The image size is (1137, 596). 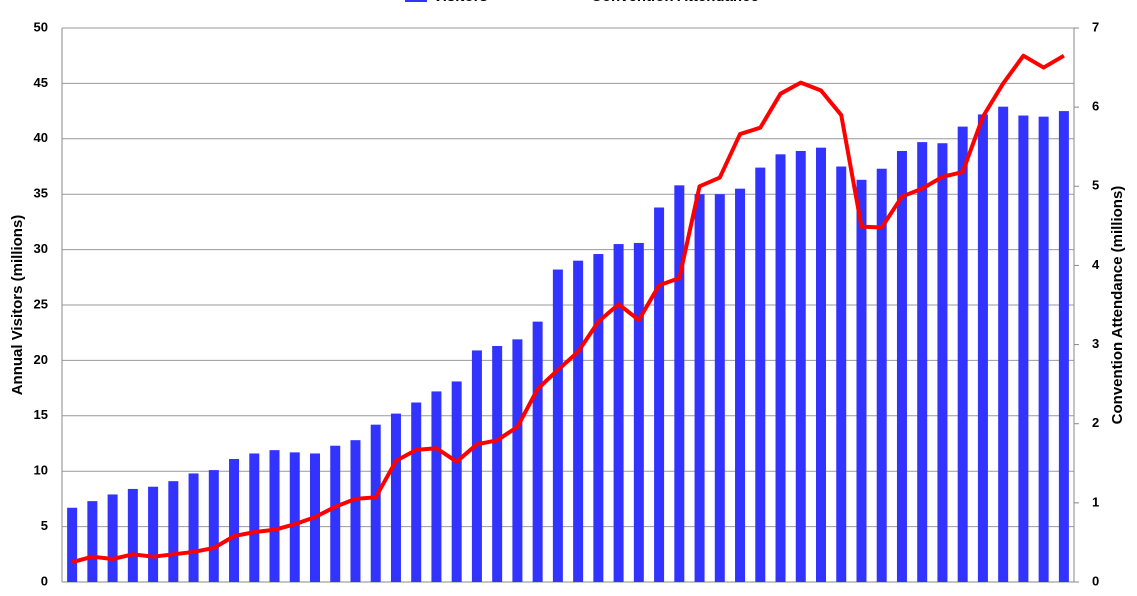 I want to click on y-tick-label: 50, so click(x=41, y=26).